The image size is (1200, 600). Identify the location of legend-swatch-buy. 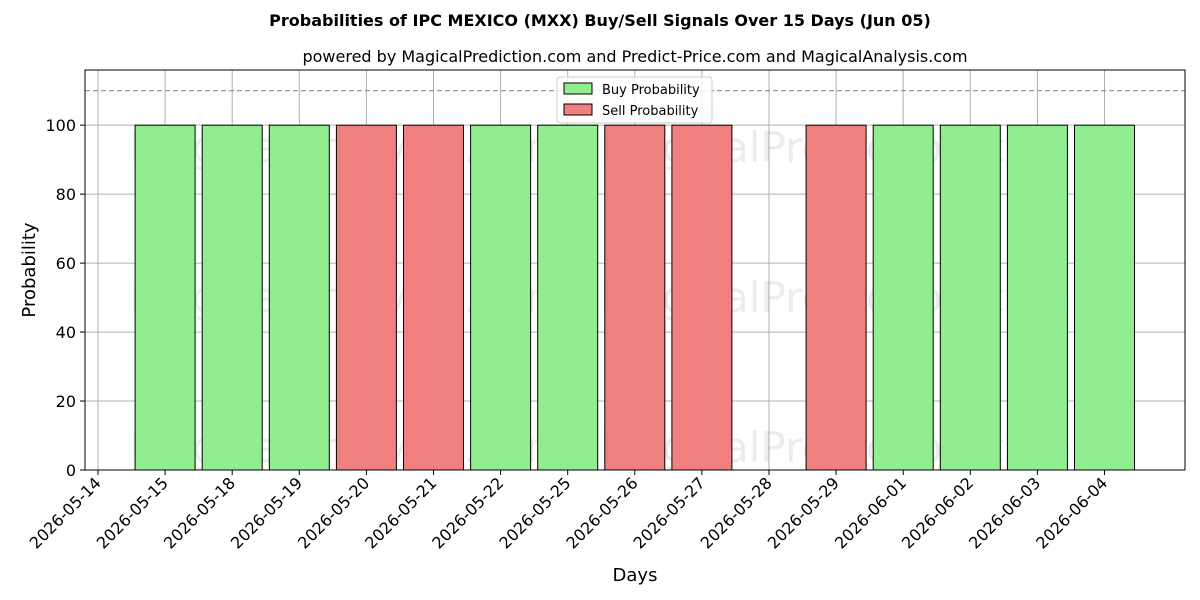
(578, 88).